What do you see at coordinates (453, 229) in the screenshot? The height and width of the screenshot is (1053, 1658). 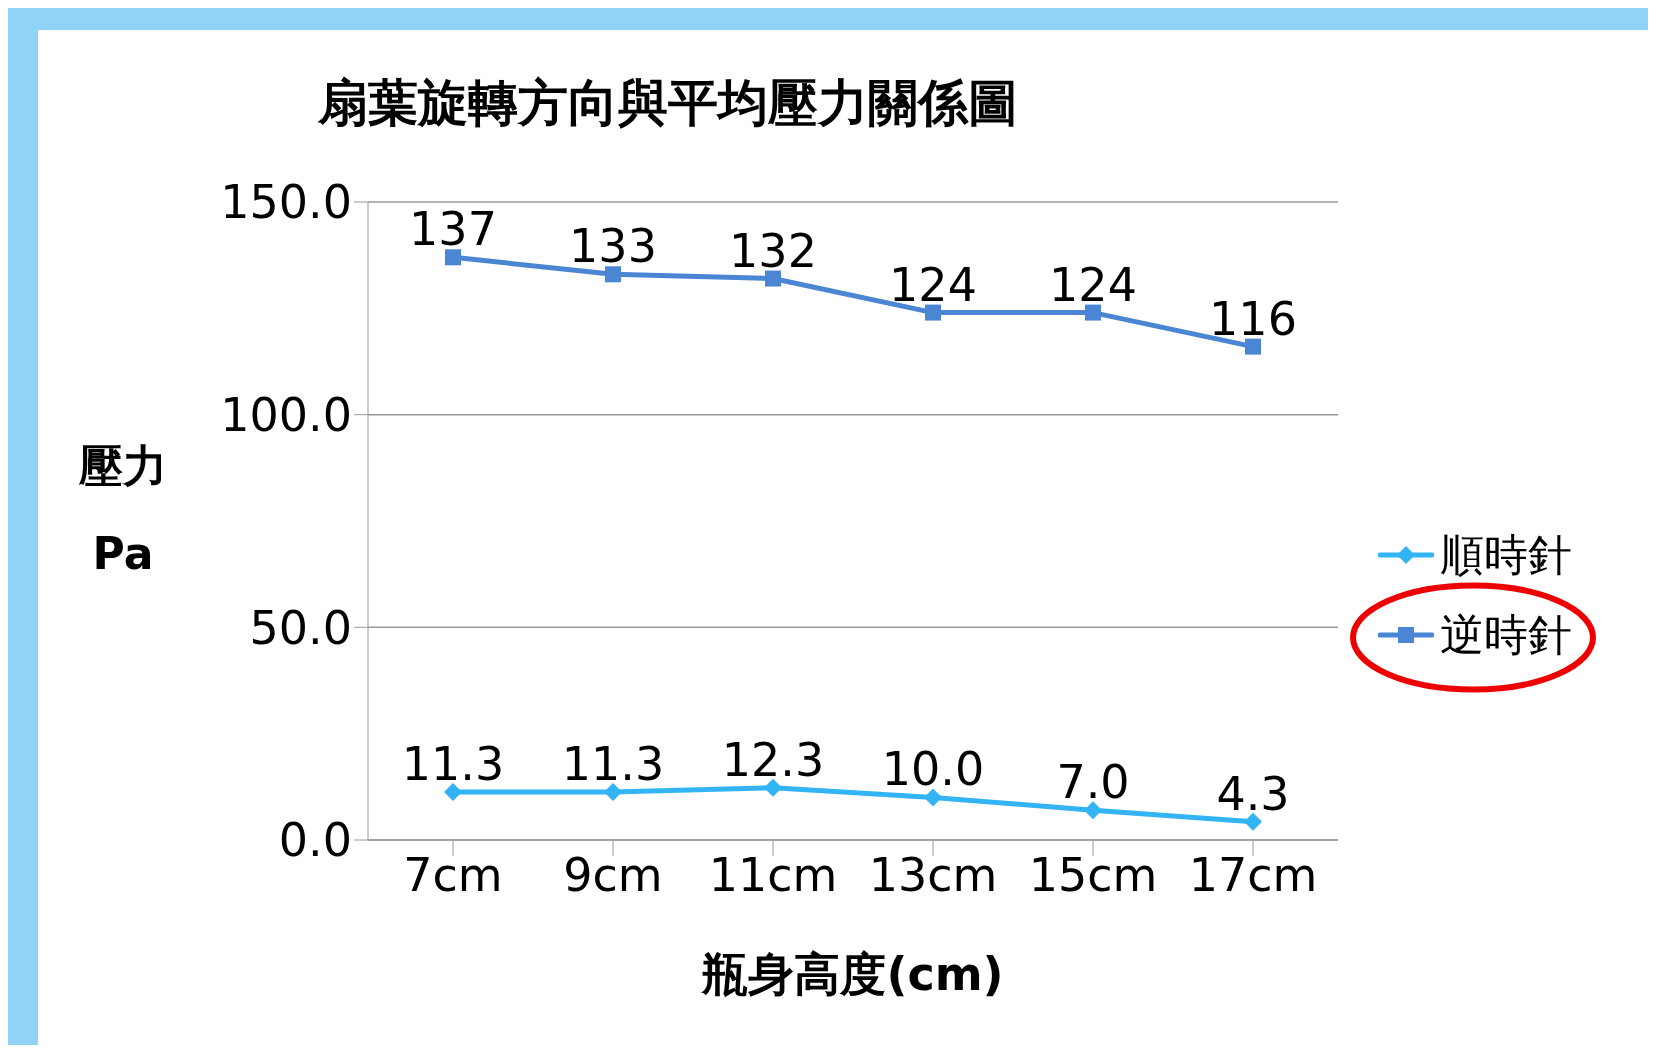 I see `data-label: 137` at bounding box center [453, 229].